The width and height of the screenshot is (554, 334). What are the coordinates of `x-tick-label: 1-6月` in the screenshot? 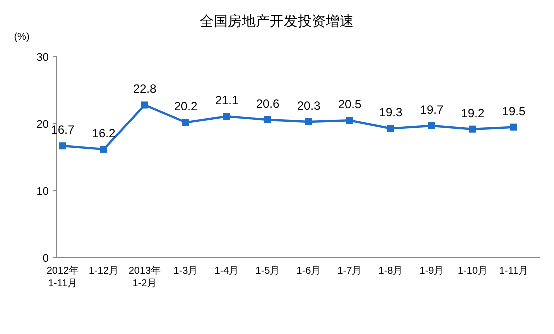 It's located at (309, 271).